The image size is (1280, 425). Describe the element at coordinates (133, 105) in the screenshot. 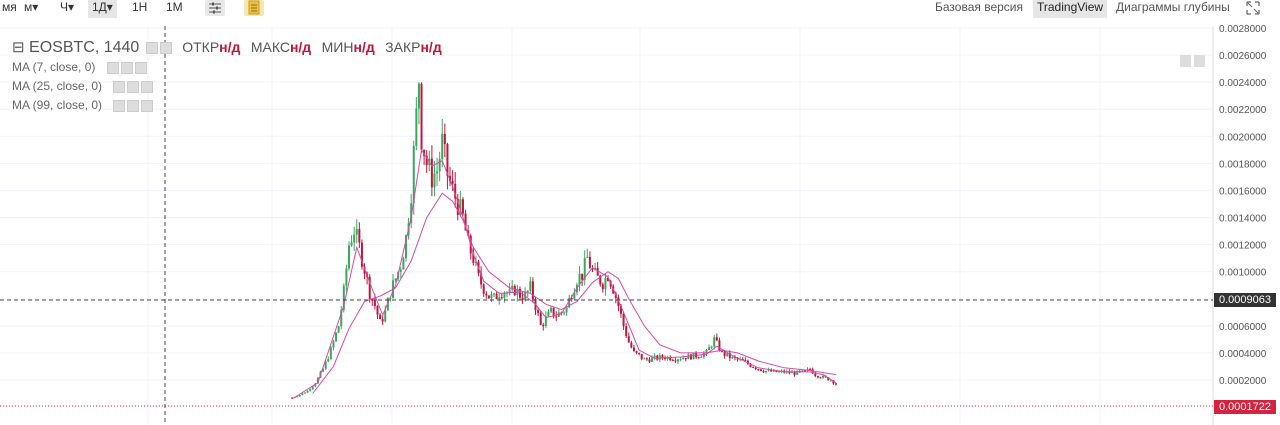

I see `ma99-gear-icon` at that location.